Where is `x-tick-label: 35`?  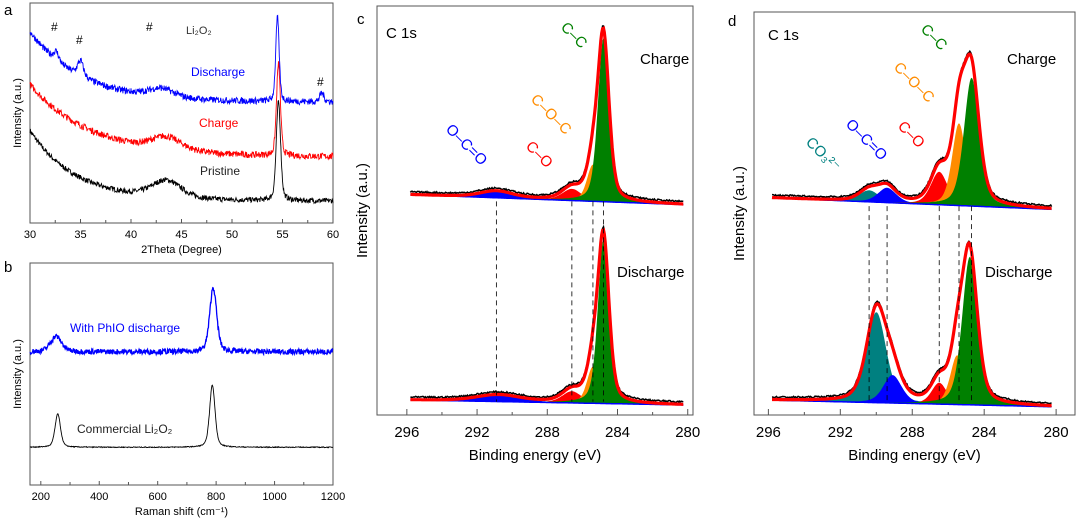 x-tick-label: 35 is located at coordinates (80, 235).